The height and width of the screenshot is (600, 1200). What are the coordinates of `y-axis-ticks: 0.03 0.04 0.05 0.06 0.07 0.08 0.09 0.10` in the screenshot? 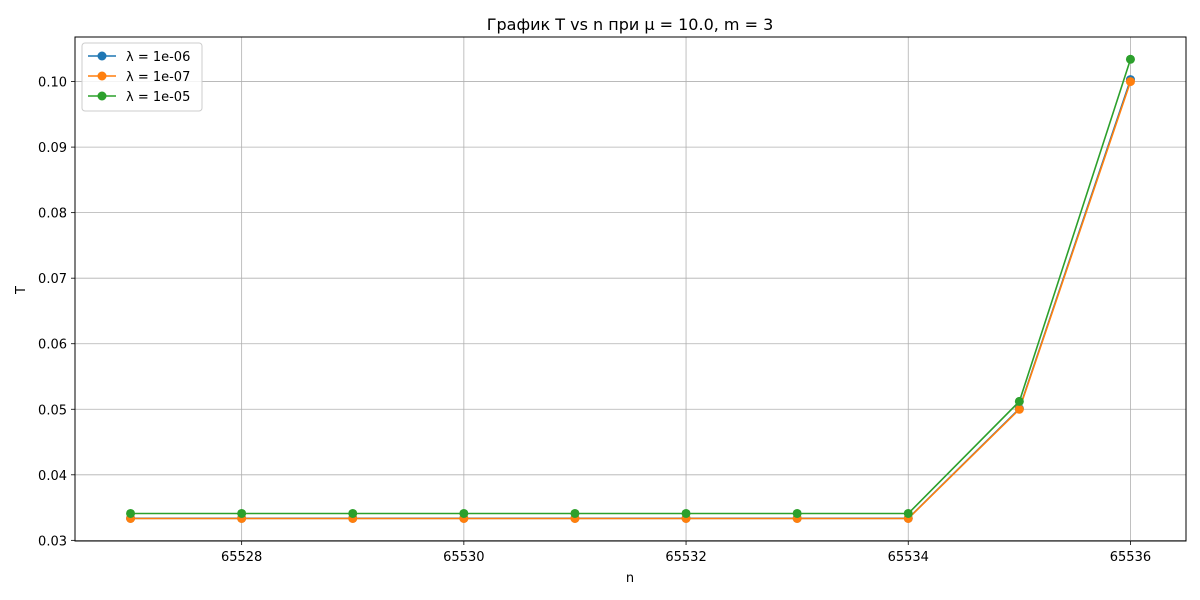 It's located at (56, 312).